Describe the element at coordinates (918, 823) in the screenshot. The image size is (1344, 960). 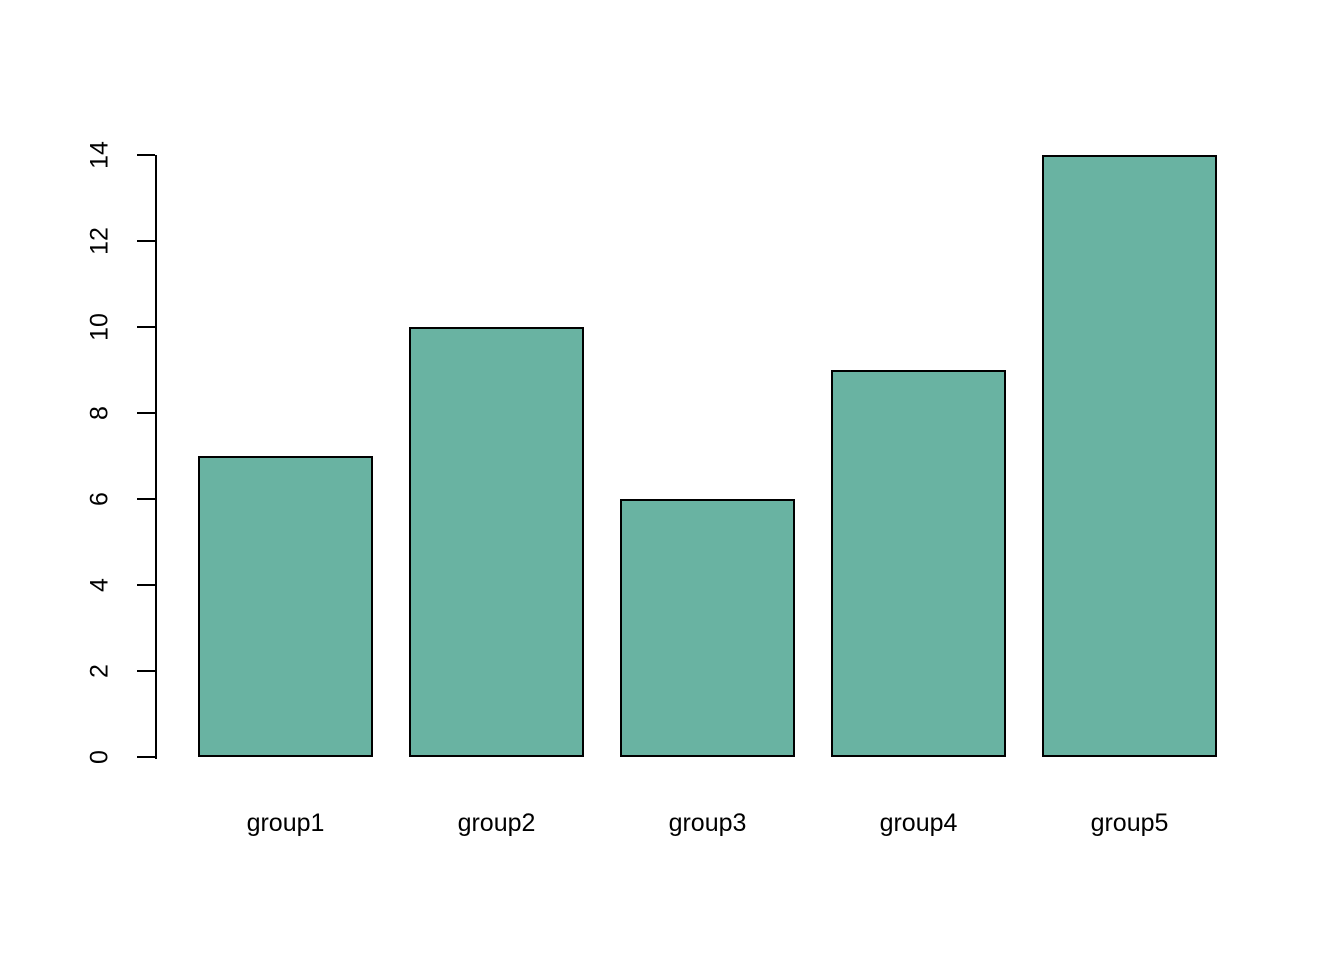
I see `x-tick-label: group4` at that location.